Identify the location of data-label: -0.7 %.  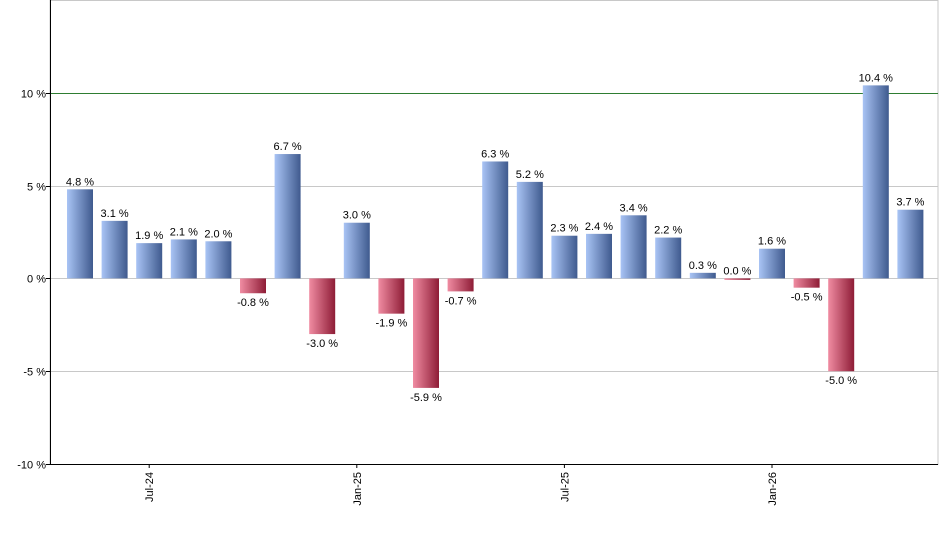
(461, 301).